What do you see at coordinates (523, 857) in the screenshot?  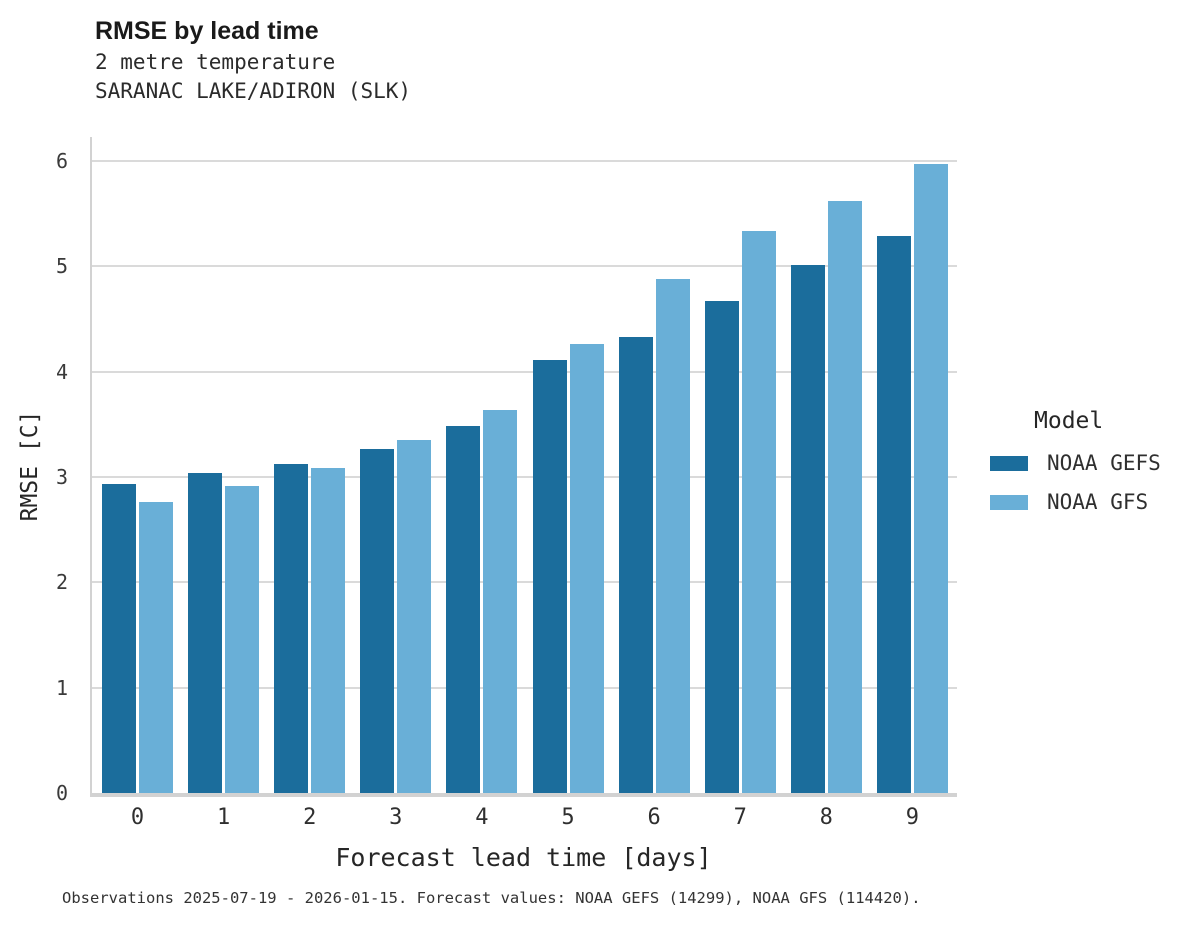 I see `x-axis-title: Forecast lead time [days]` at bounding box center [523, 857].